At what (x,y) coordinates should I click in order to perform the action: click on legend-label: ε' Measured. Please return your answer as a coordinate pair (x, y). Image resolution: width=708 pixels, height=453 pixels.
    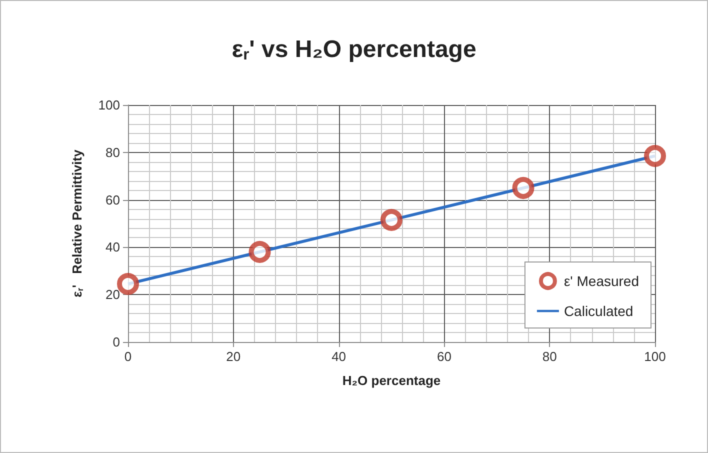
    Looking at the image, I should click on (602, 281).